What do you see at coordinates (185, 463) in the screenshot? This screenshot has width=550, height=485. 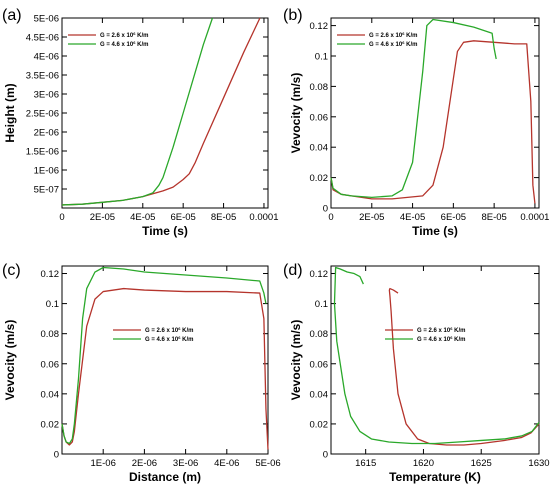 I see `x-tick-label: 3E-06` at bounding box center [185, 463].